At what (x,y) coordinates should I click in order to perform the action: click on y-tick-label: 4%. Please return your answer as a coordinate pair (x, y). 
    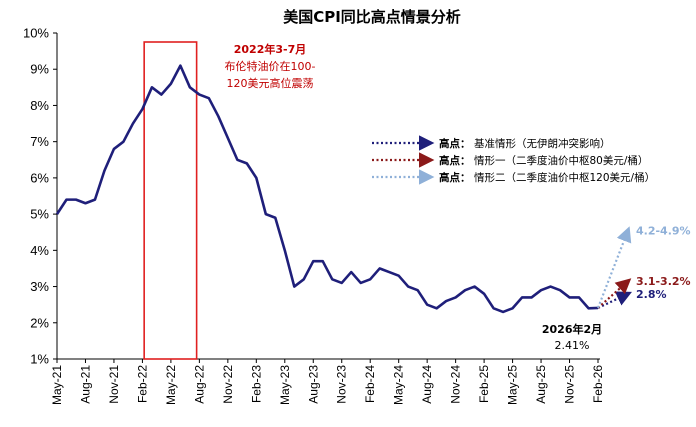
    Looking at the image, I should click on (39, 250).